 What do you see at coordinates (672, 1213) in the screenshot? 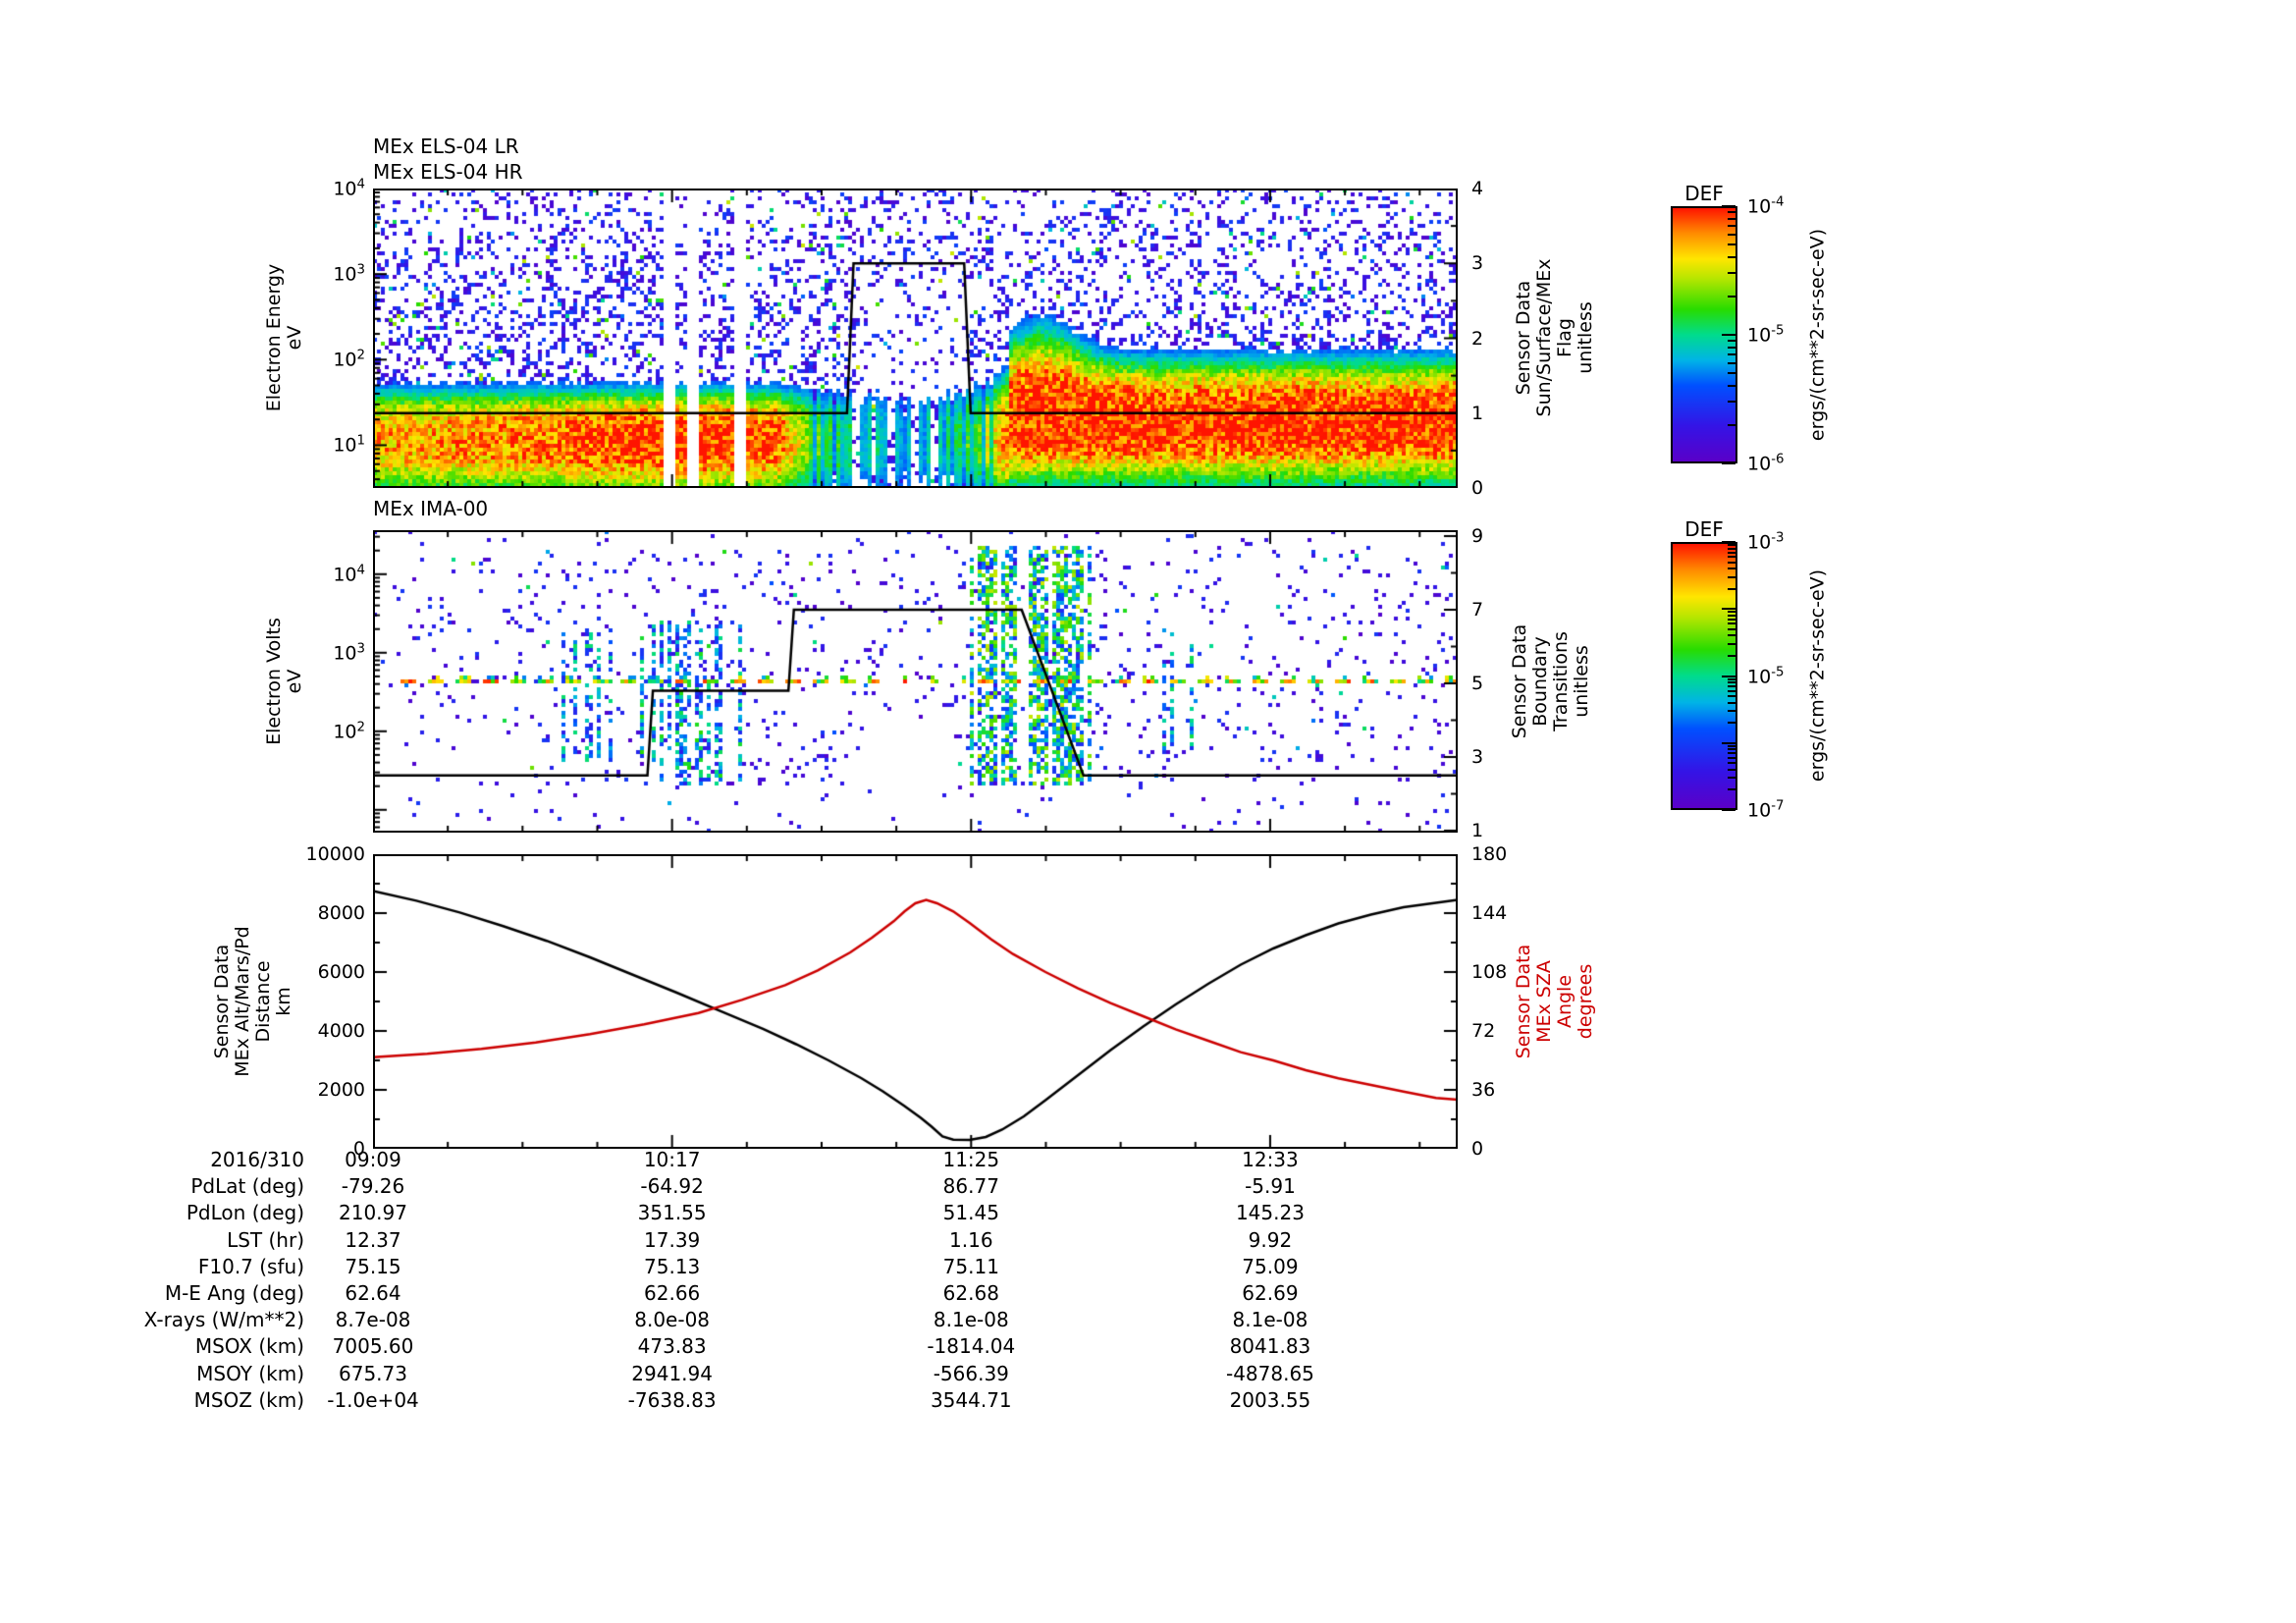
I see `table-cell: 351.55` at bounding box center [672, 1213].